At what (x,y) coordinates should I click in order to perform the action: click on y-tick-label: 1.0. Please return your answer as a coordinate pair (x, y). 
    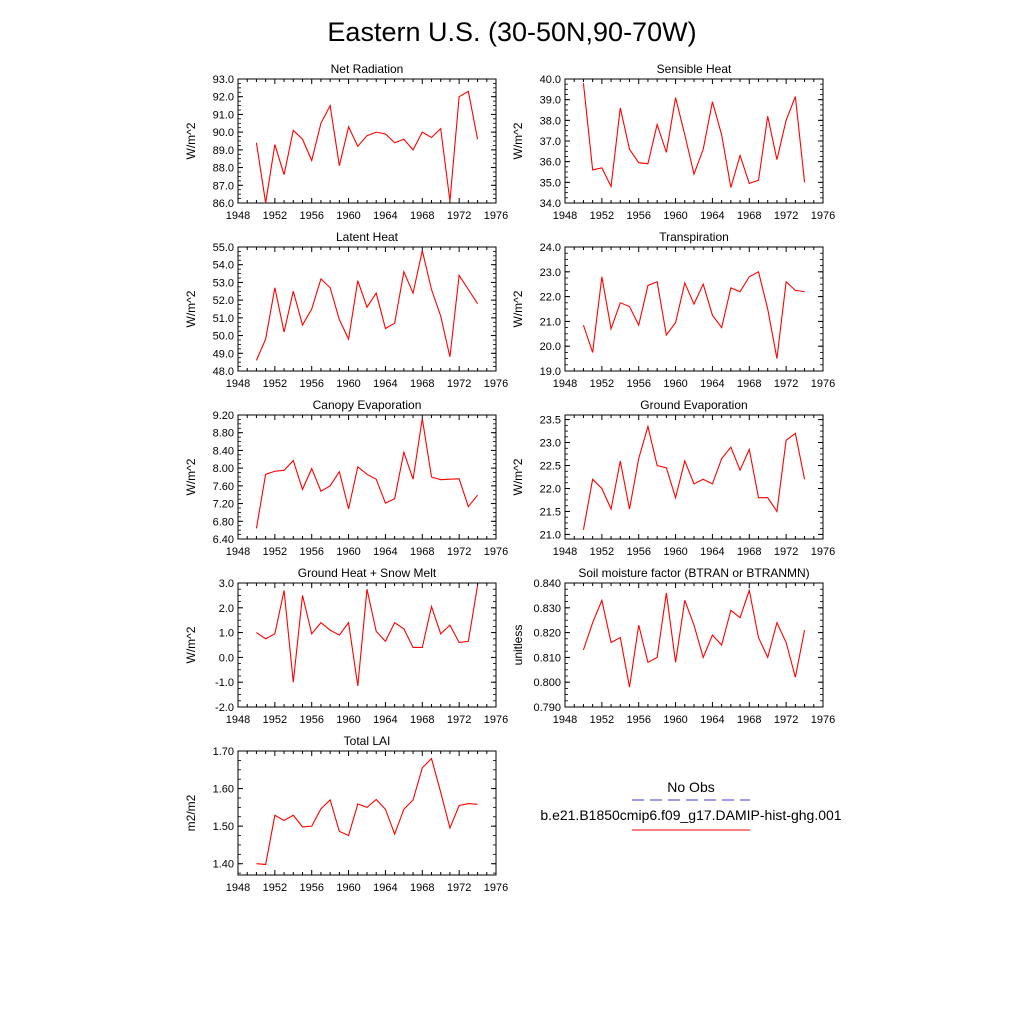
    Looking at the image, I should click on (226, 634).